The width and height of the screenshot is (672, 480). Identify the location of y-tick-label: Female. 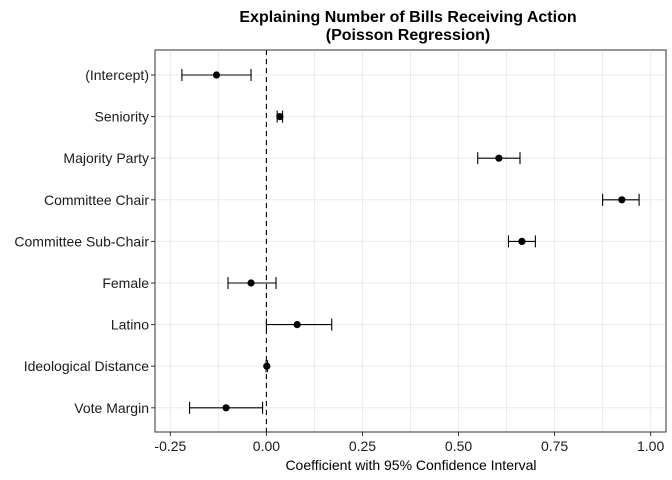
(125, 283).